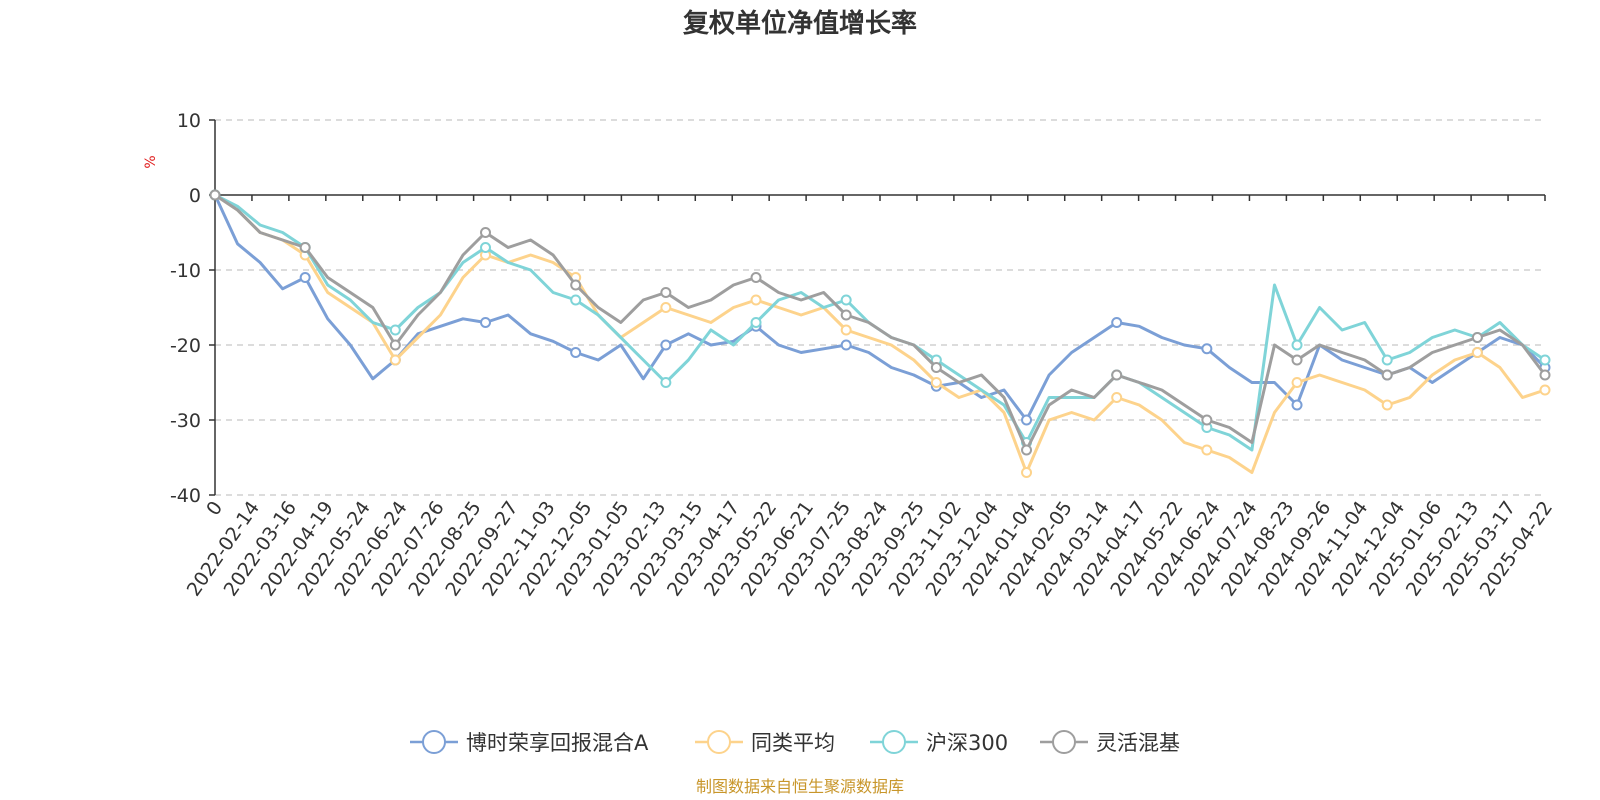 The width and height of the screenshot is (1600, 800). I want to click on y-tick-label: -10, so click(185, 271).